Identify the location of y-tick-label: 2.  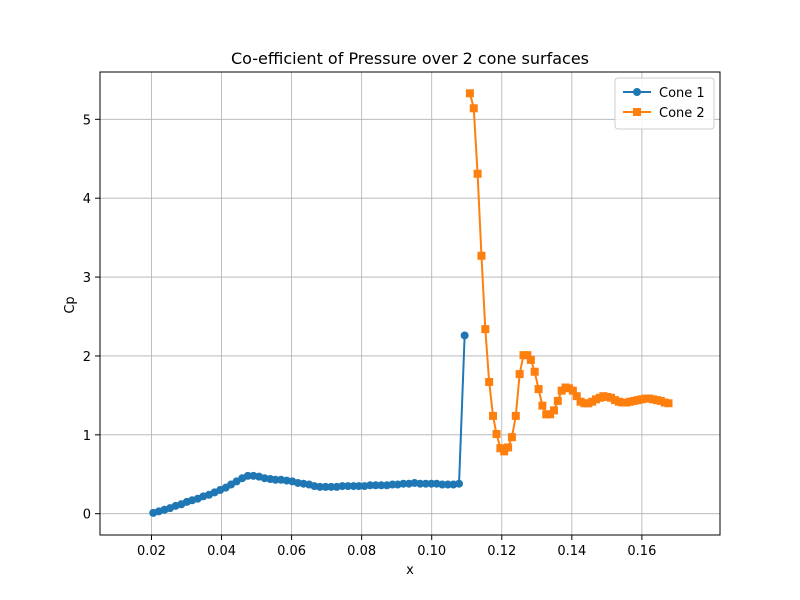
(87, 357).